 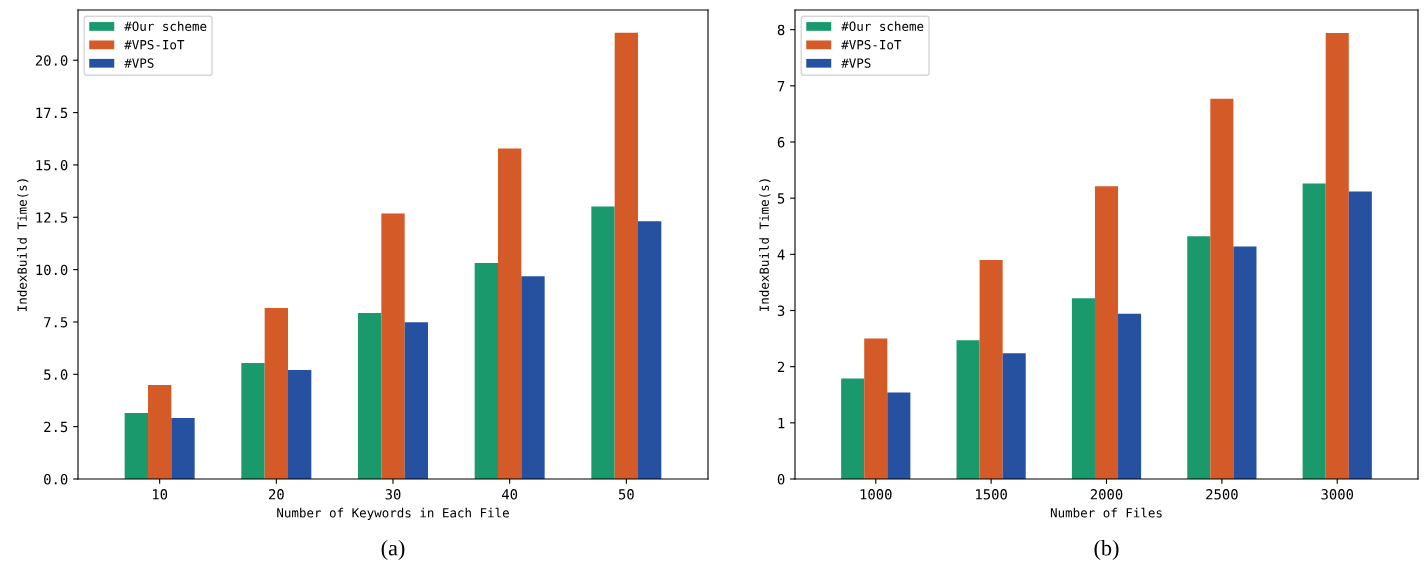 I want to click on y-tick-label: 5.0, so click(x=56, y=374).